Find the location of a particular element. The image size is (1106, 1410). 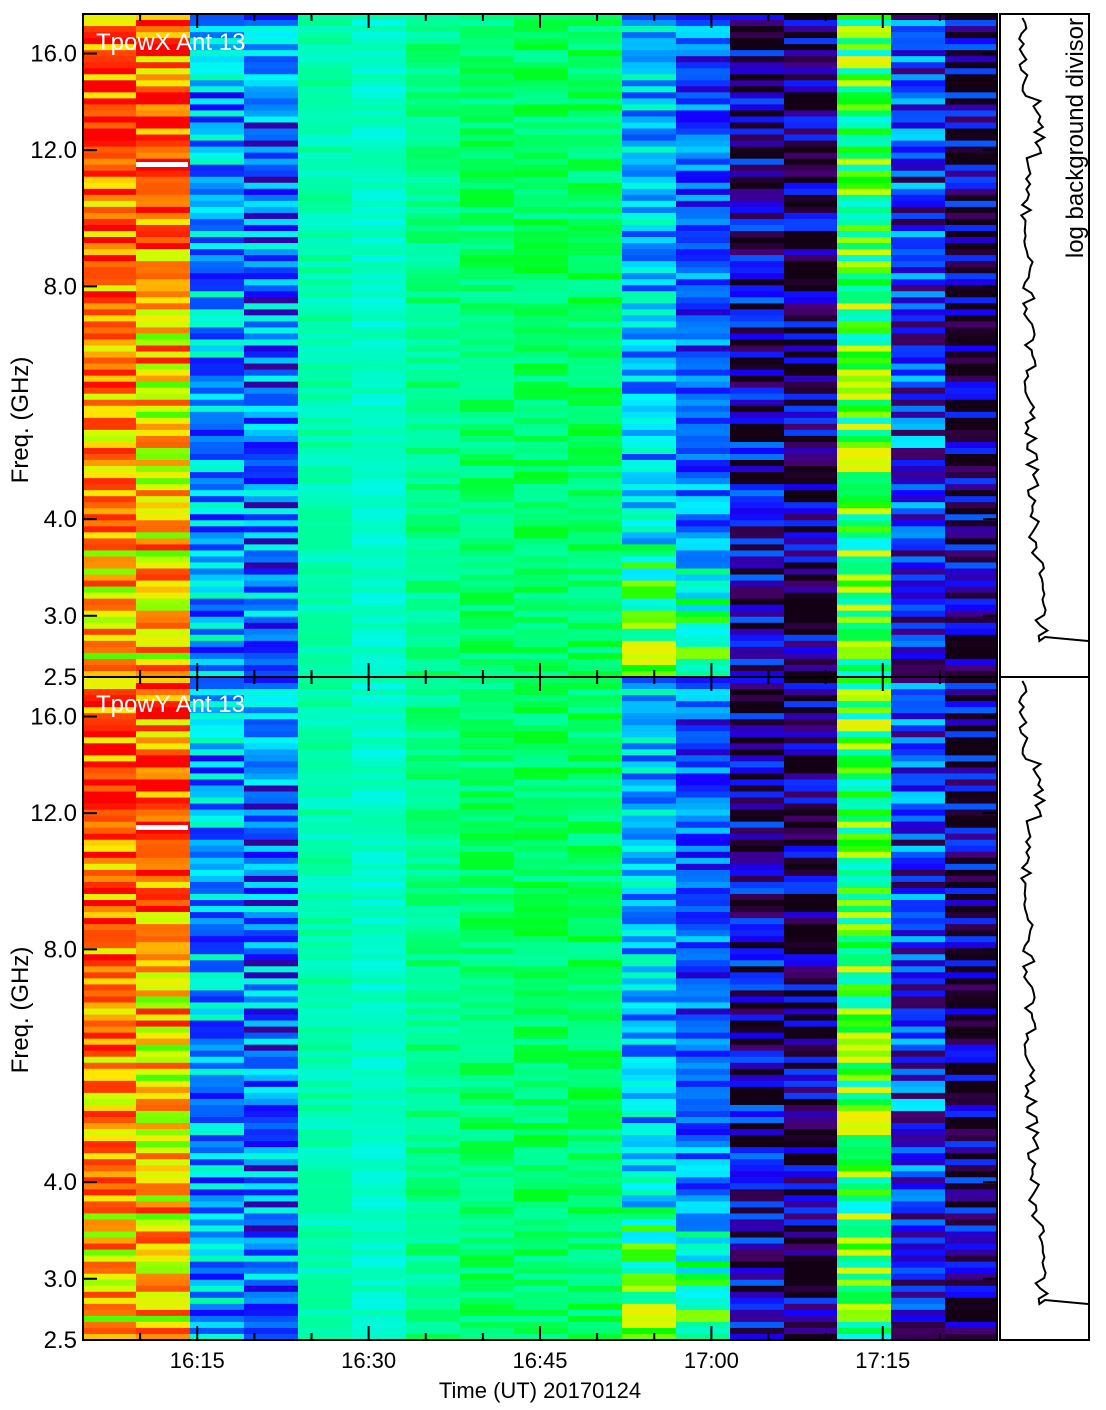

y-tick-label: 12.0 is located at coordinates (53, 813).